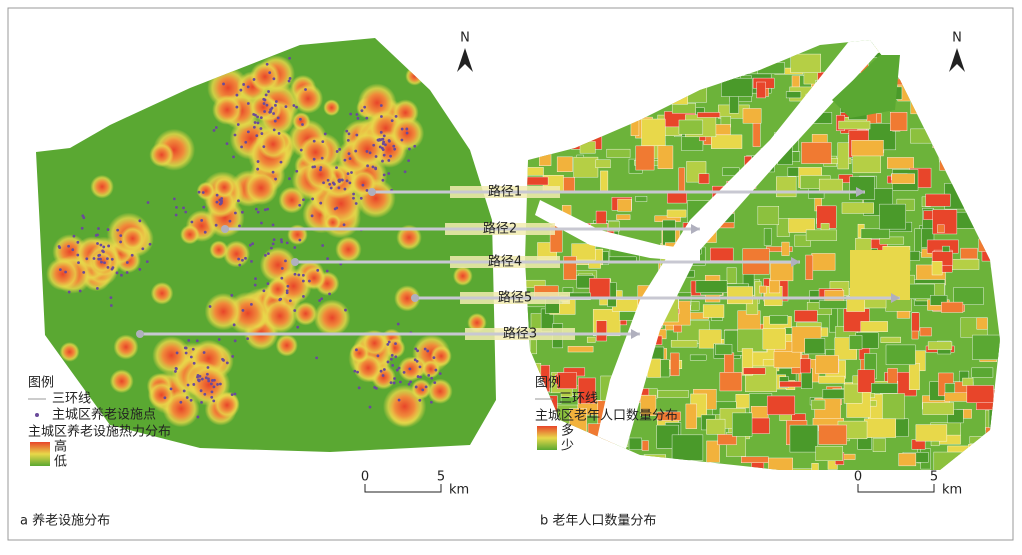  I want to click on scale-tick: 5, so click(441, 477).